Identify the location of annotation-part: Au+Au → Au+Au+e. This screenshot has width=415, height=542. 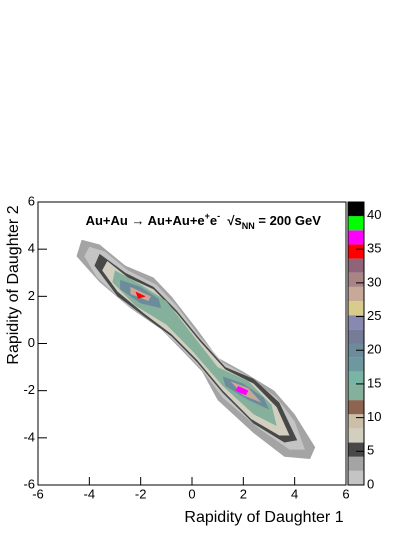
(145, 220).